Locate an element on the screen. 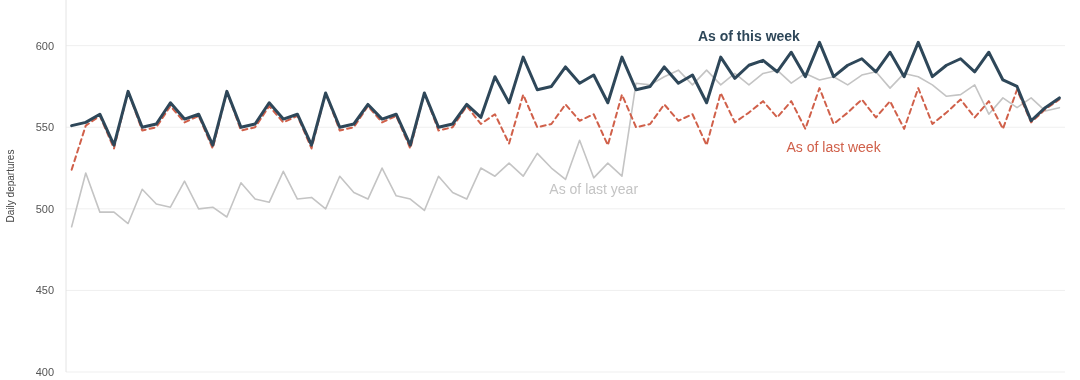  y-tick-label: 600 is located at coordinates (44, 45).